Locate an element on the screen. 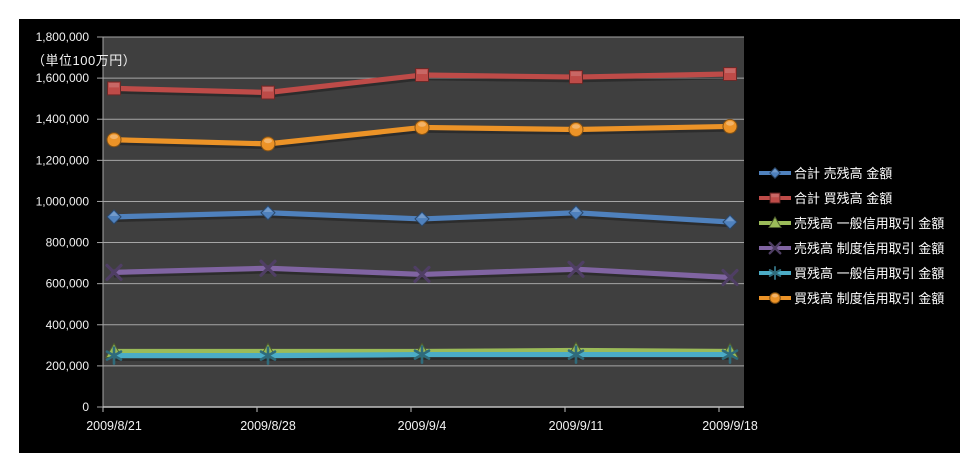 The width and height of the screenshot is (978, 476). y-axis-tick-label: 600,000 is located at coordinates (68, 284).